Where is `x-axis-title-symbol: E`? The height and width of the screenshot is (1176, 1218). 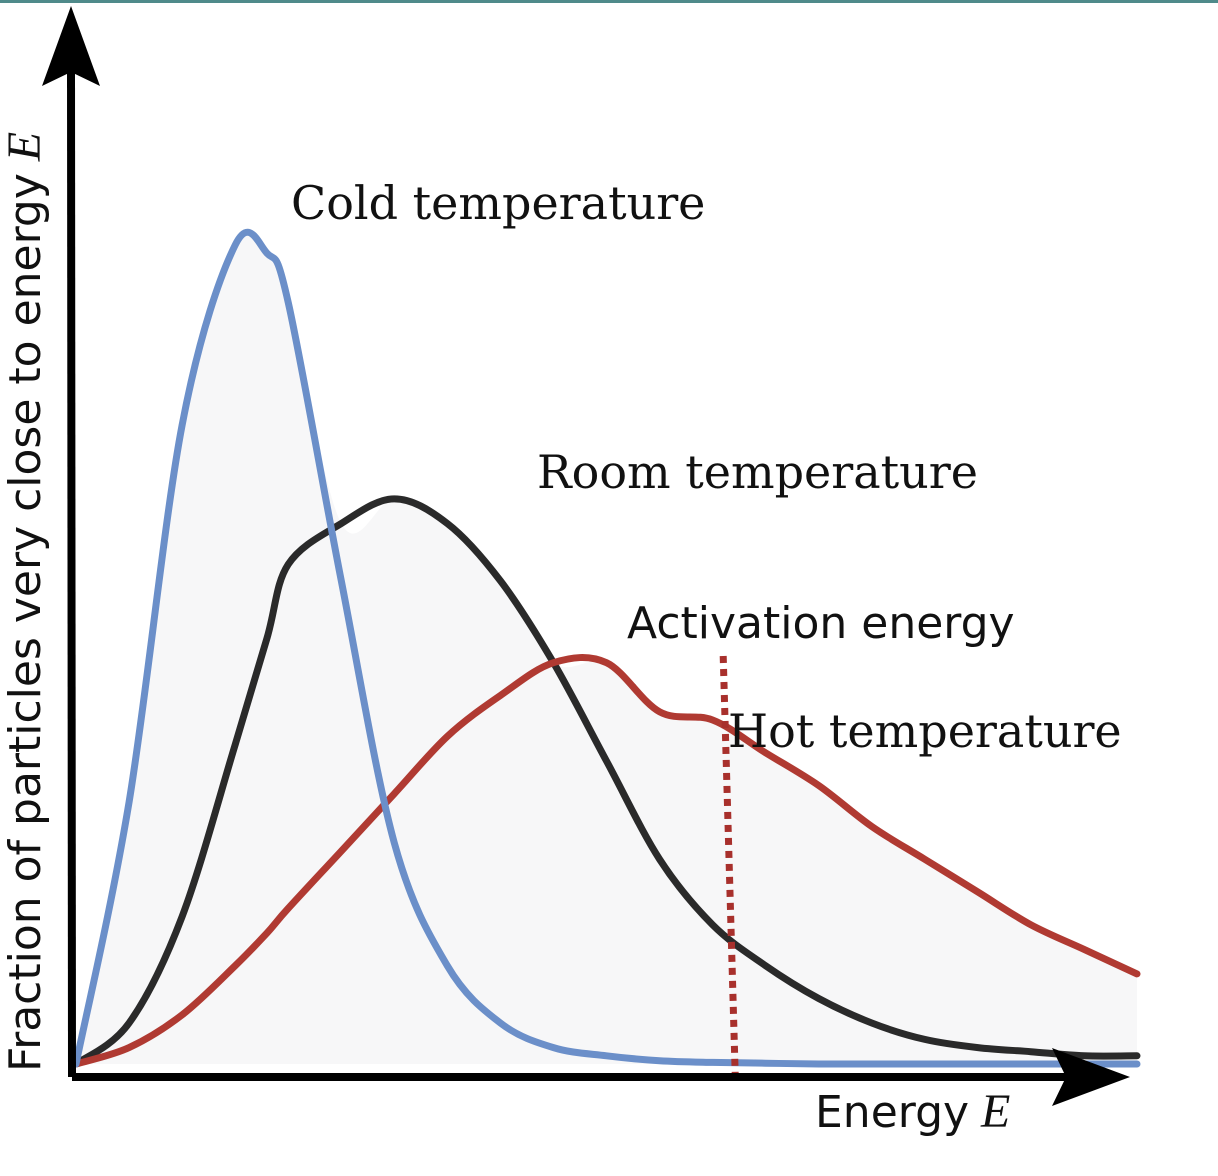
x-axis-title-symbol: E is located at coordinates (995, 1111).